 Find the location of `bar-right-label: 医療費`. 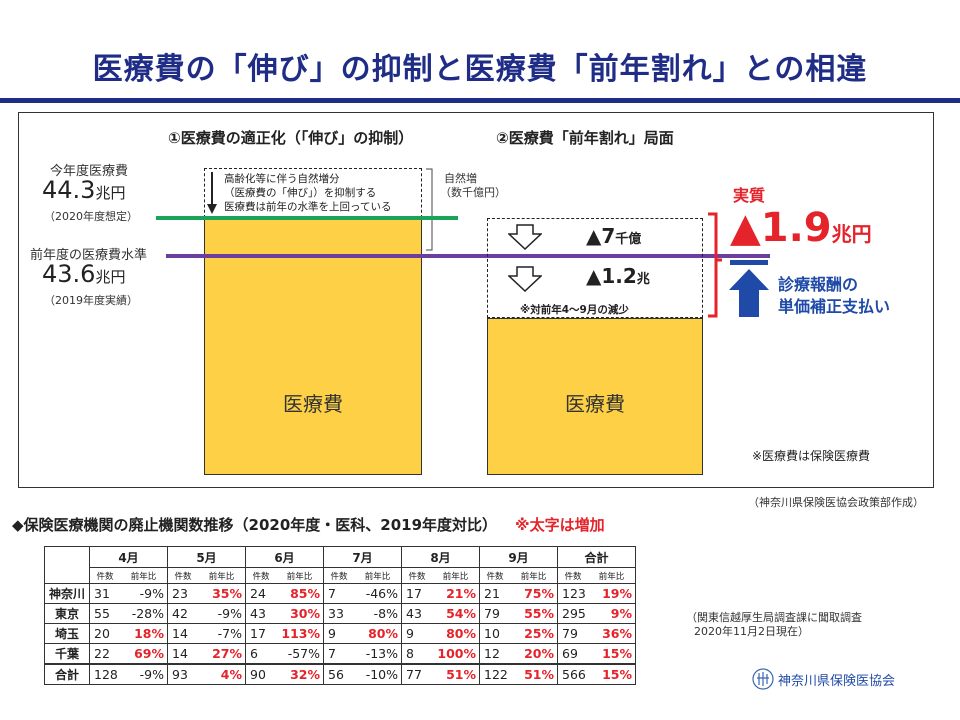

bar-right-label: 医療費 is located at coordinates (595, 404).